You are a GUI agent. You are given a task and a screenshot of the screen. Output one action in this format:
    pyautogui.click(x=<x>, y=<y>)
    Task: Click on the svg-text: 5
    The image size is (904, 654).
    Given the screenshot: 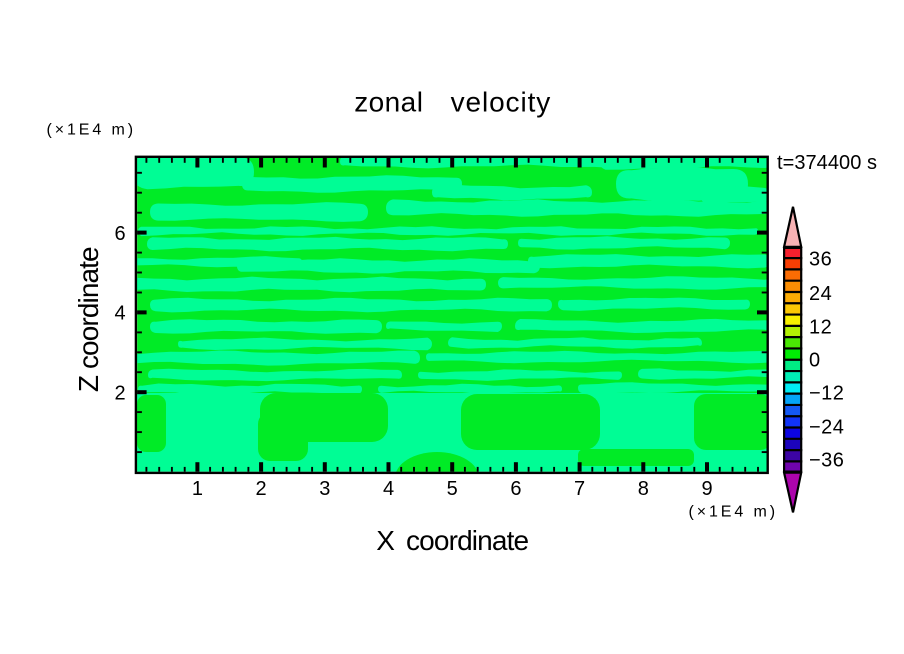 What is the action you would take?
    pyautogui.click(x=452, y=489)
    